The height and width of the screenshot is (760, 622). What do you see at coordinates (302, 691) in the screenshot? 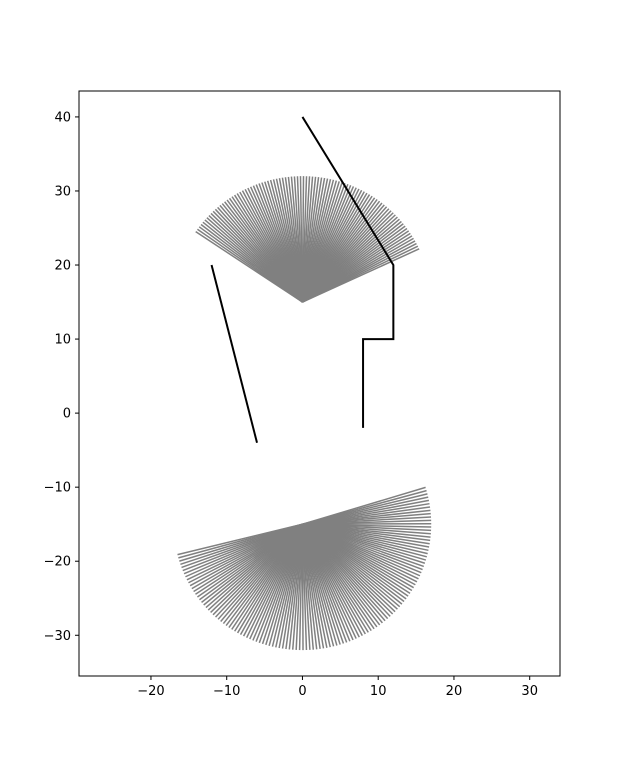
I see `x-tick-label: 0` at bounding box center [302, 691].